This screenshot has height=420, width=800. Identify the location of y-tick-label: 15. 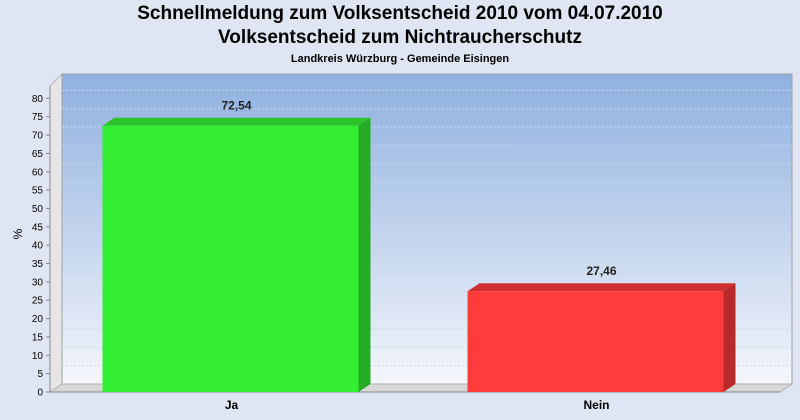
(38, 337).